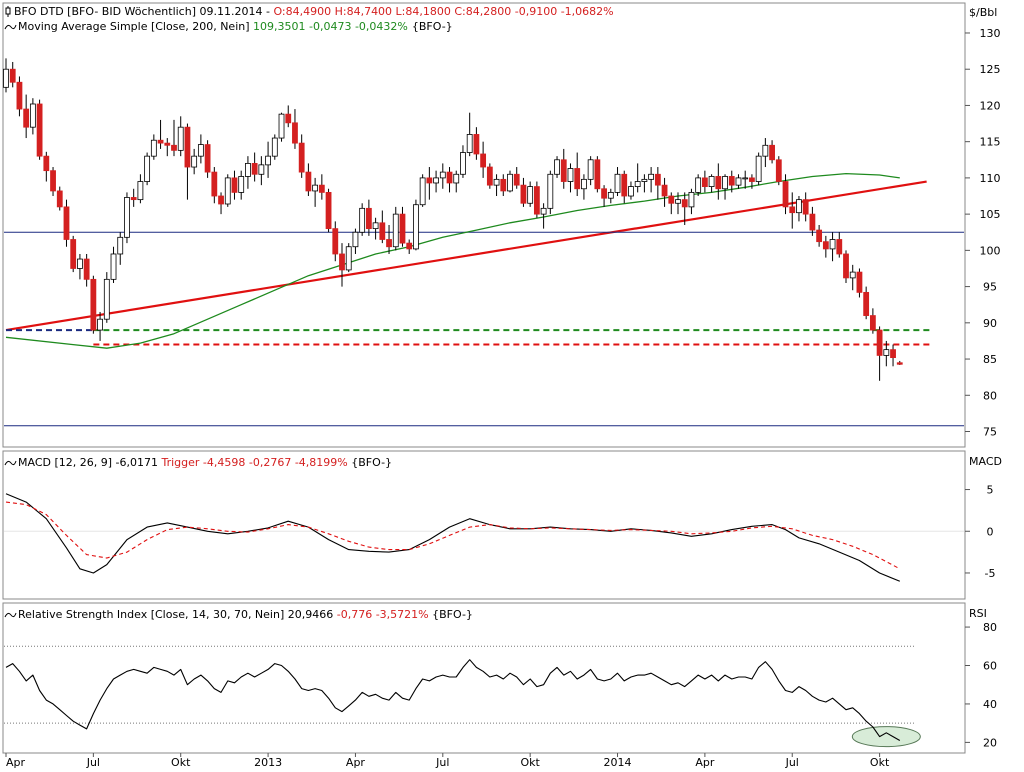 The height and width of the screenshot is (772, 1024). What do you see at coordinates (330, 26) in the screenshot?
I see `ma-legend-values: 109,3501 -0,0473 -0,0432%` at bounding box center [330, 26].